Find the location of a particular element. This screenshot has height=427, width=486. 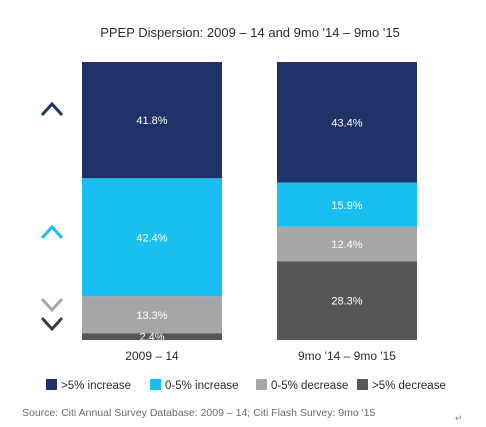

data-label: 15.9% is located at coordinates (346, 206).